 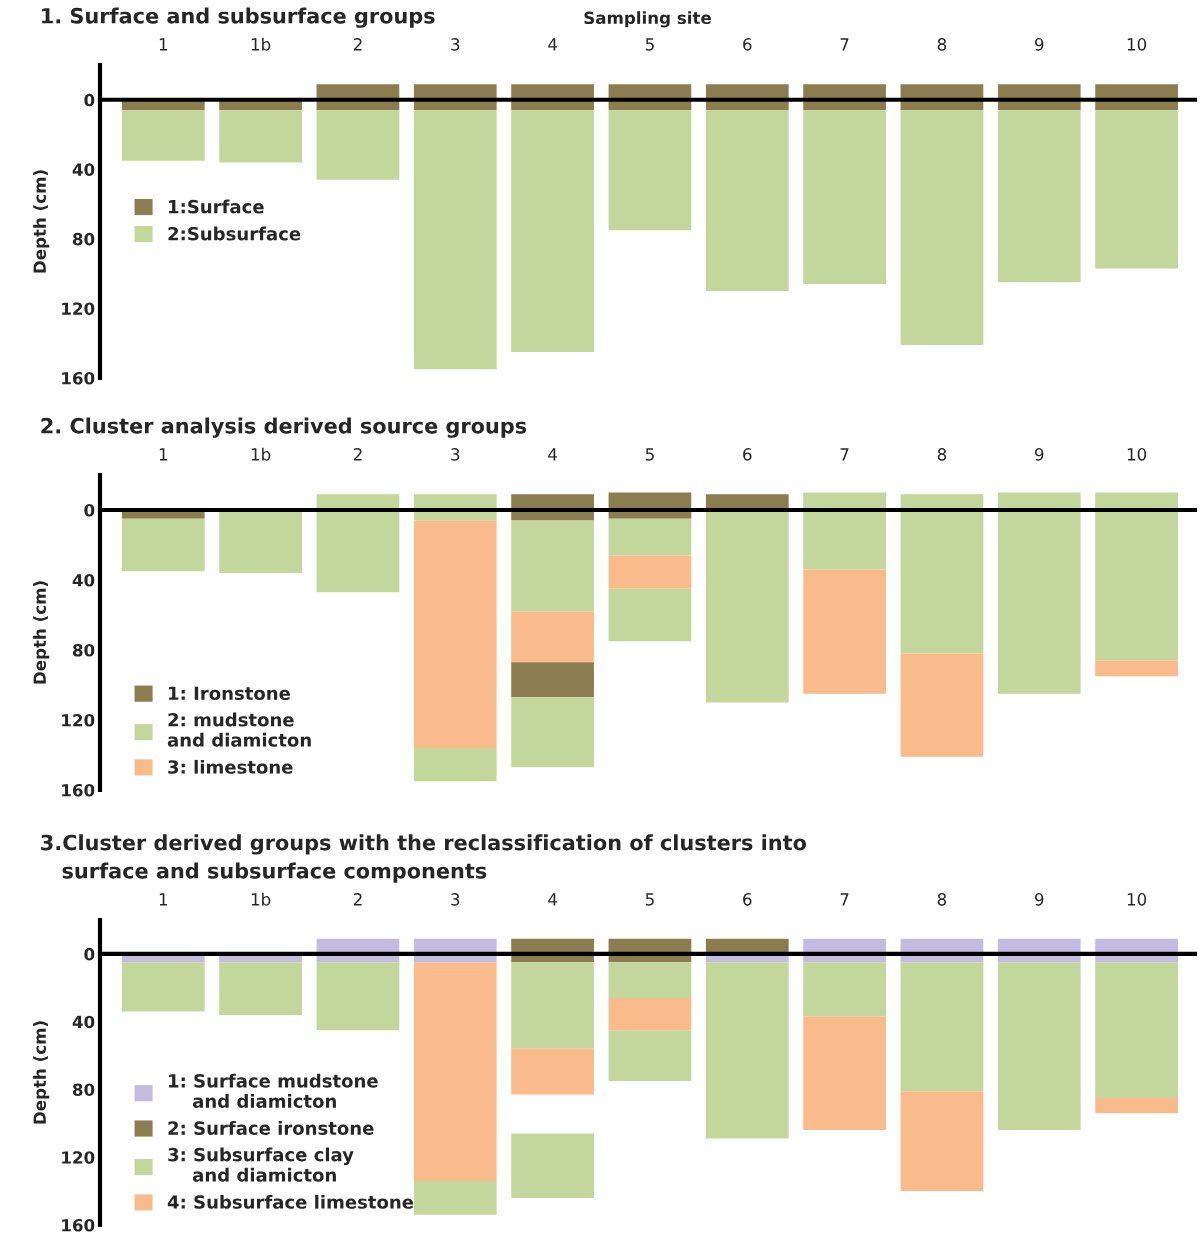 What do you see at coordinates (284, 427) in the screenshot?
I see `chart-title: 2. Cluster analysis derived source groups` at bounding box center [284, 427].